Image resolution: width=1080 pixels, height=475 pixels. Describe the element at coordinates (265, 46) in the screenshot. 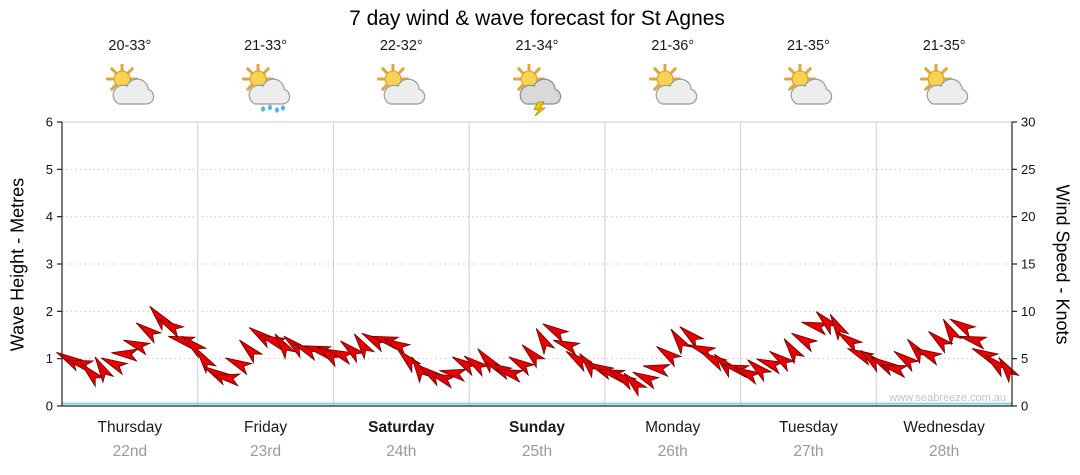

I see `day-temp-range: 21-33°` at that location.